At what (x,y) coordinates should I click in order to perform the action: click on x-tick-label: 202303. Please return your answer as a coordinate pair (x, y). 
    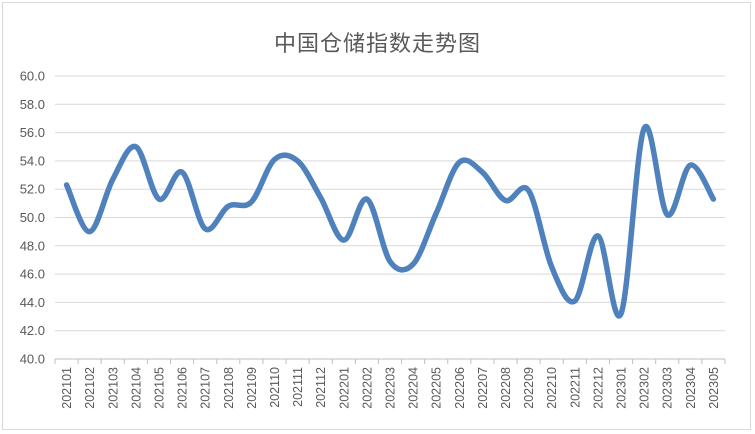
    Looking at the image, I should click on (668, 388).